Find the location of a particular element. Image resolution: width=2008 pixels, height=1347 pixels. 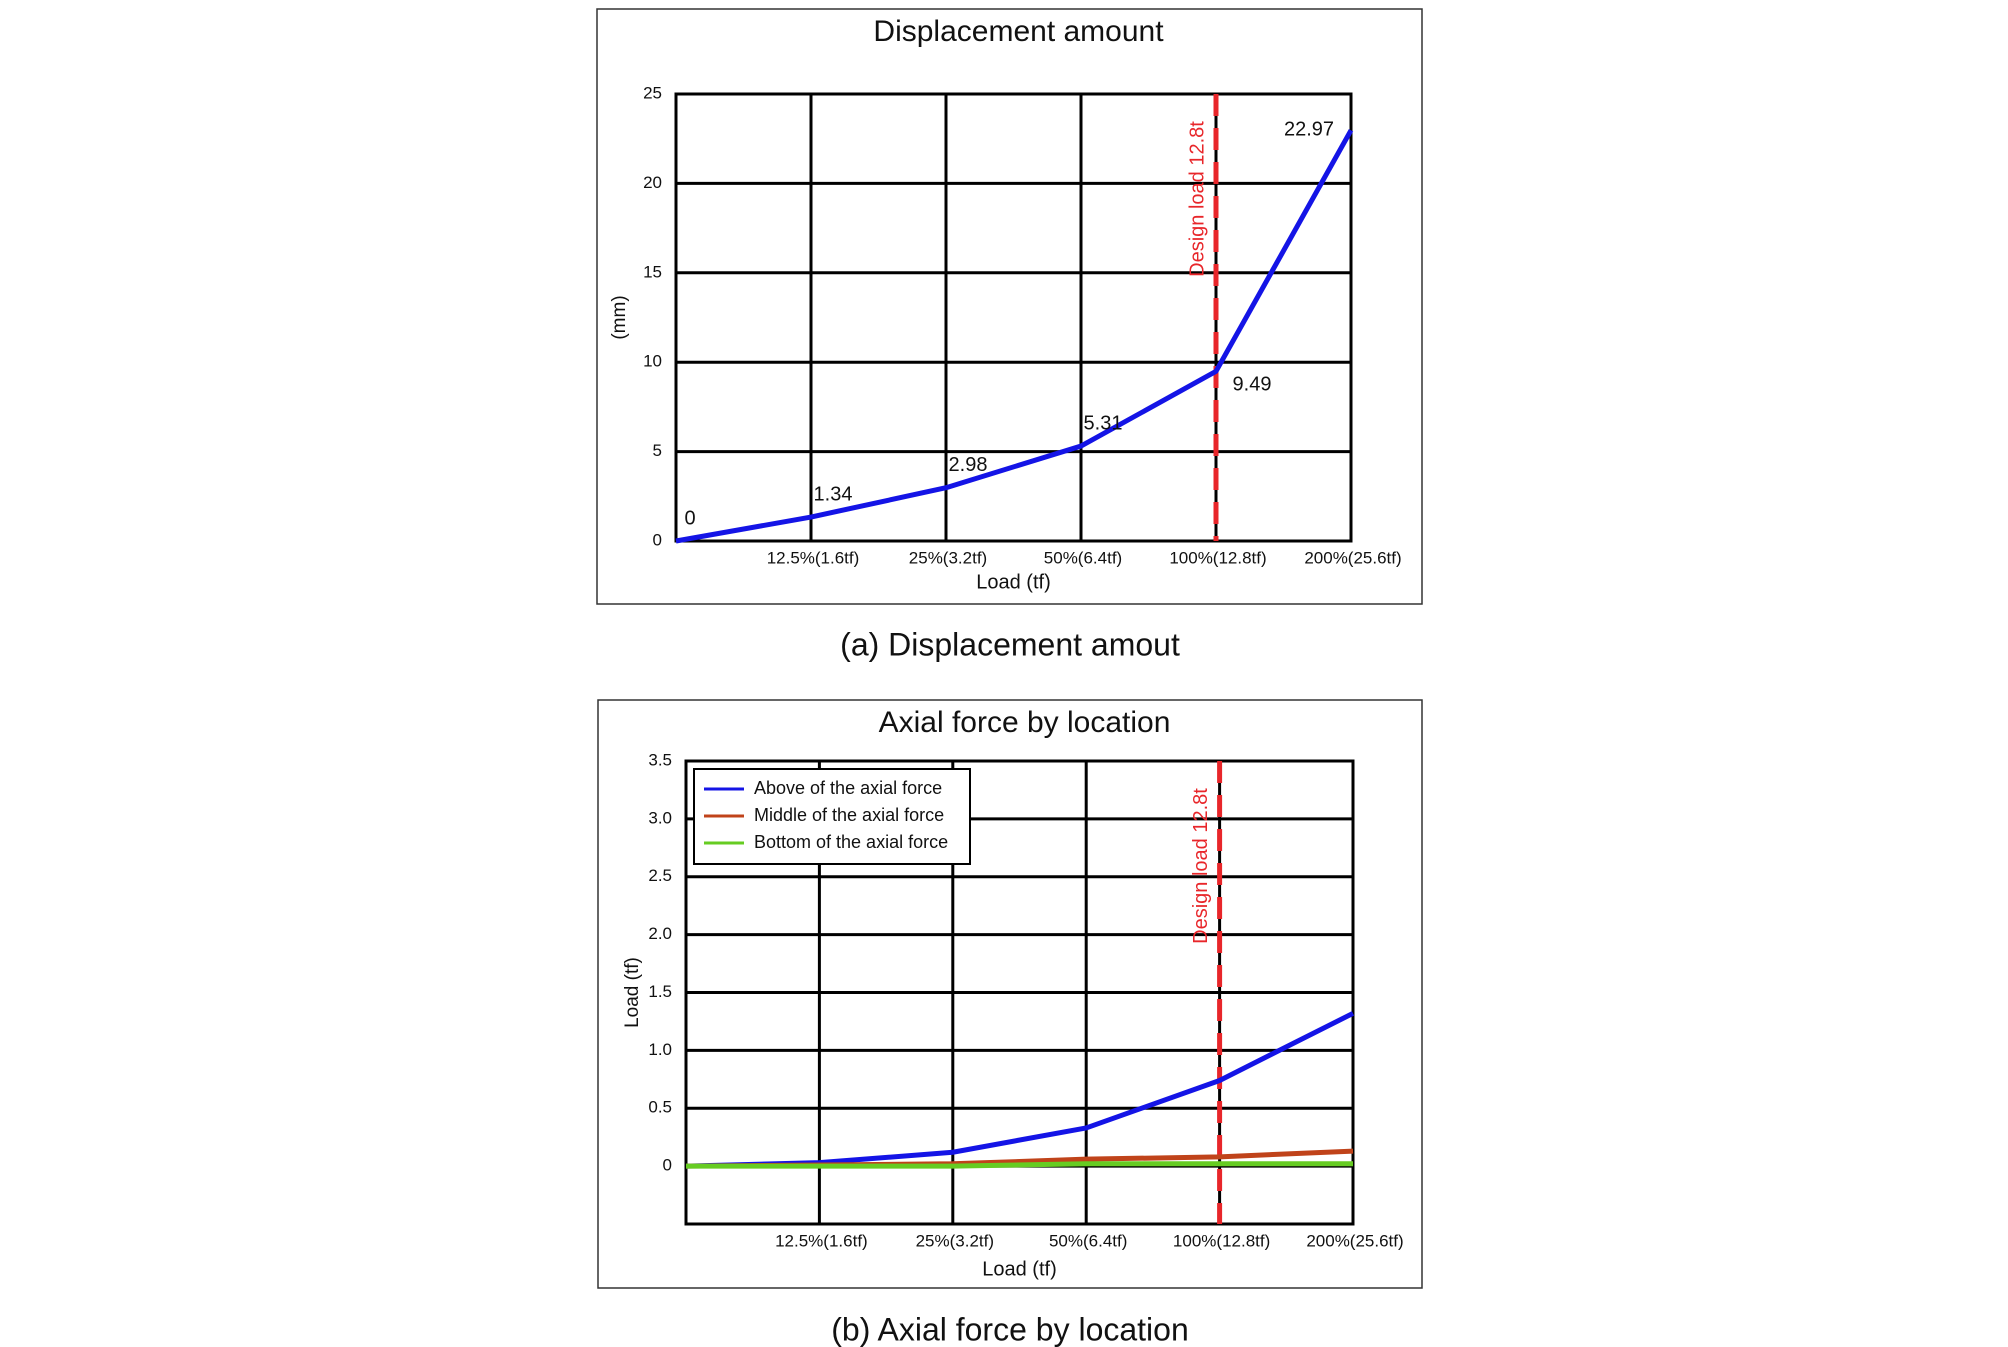

y-tick-label: 20 is located at coordinates (652, 182).